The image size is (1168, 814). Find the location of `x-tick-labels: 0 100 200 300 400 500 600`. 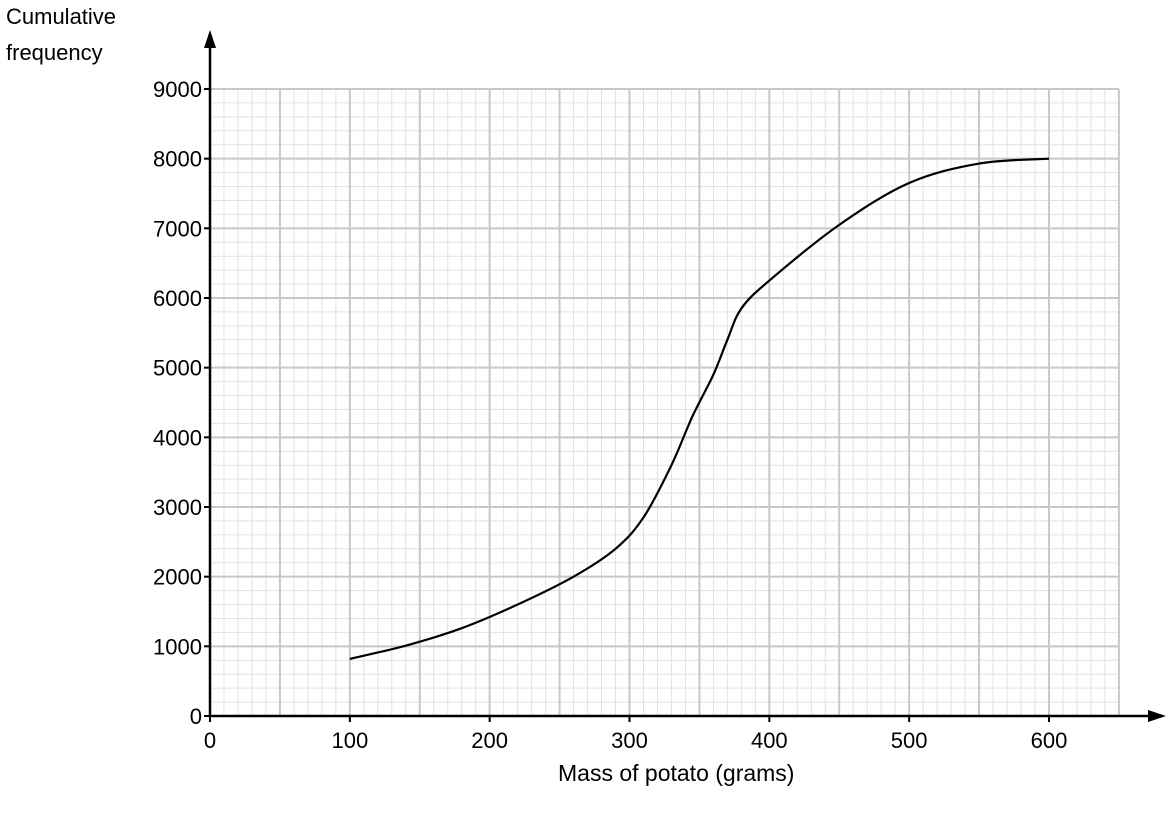

x-tick-labels: 0 100 200 300 400 500 600 is located at coordinates (635, 740).